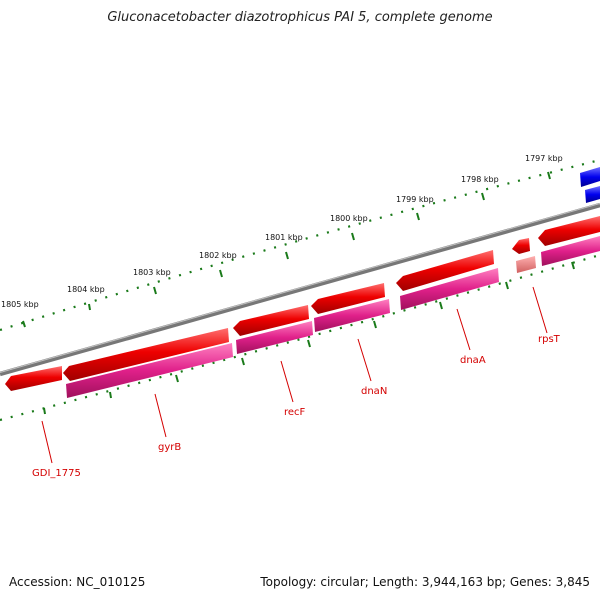 The width and height of the screenshot is (600, 600). I want to click on scale-label-1802: 1802 kbp, so click(218, 255).